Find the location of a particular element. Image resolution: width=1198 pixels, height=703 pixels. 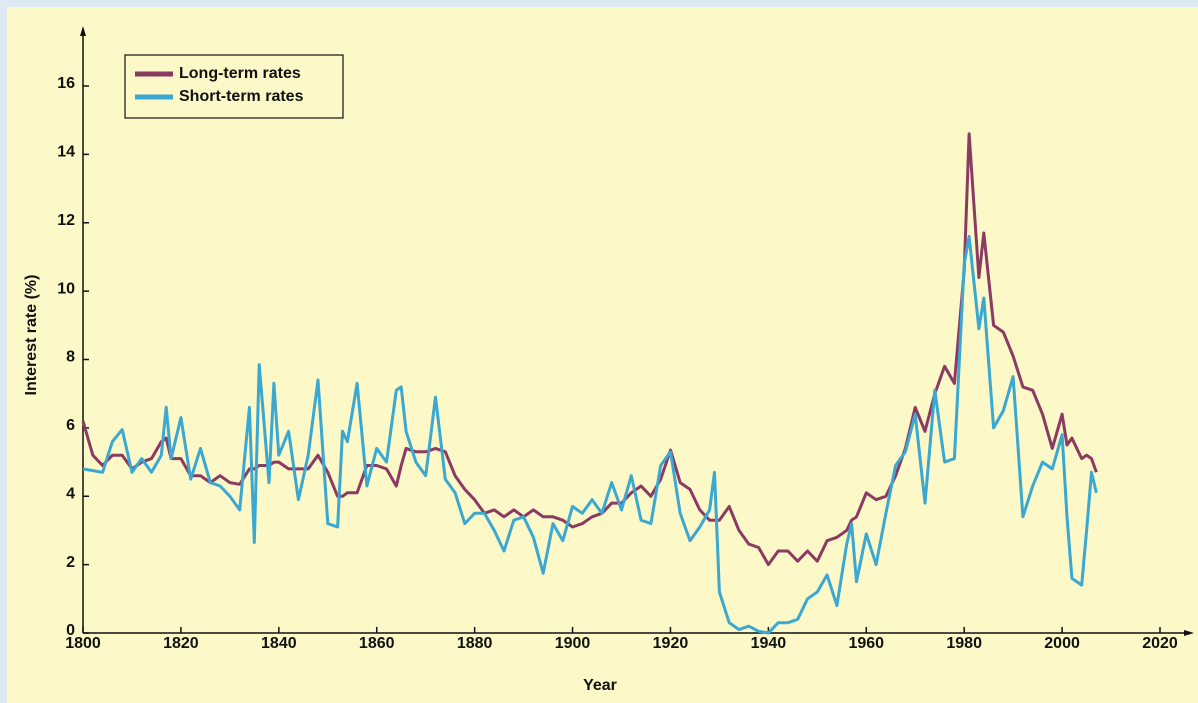

x-tick-label: 2000 is located at coordinates (1062, 643).